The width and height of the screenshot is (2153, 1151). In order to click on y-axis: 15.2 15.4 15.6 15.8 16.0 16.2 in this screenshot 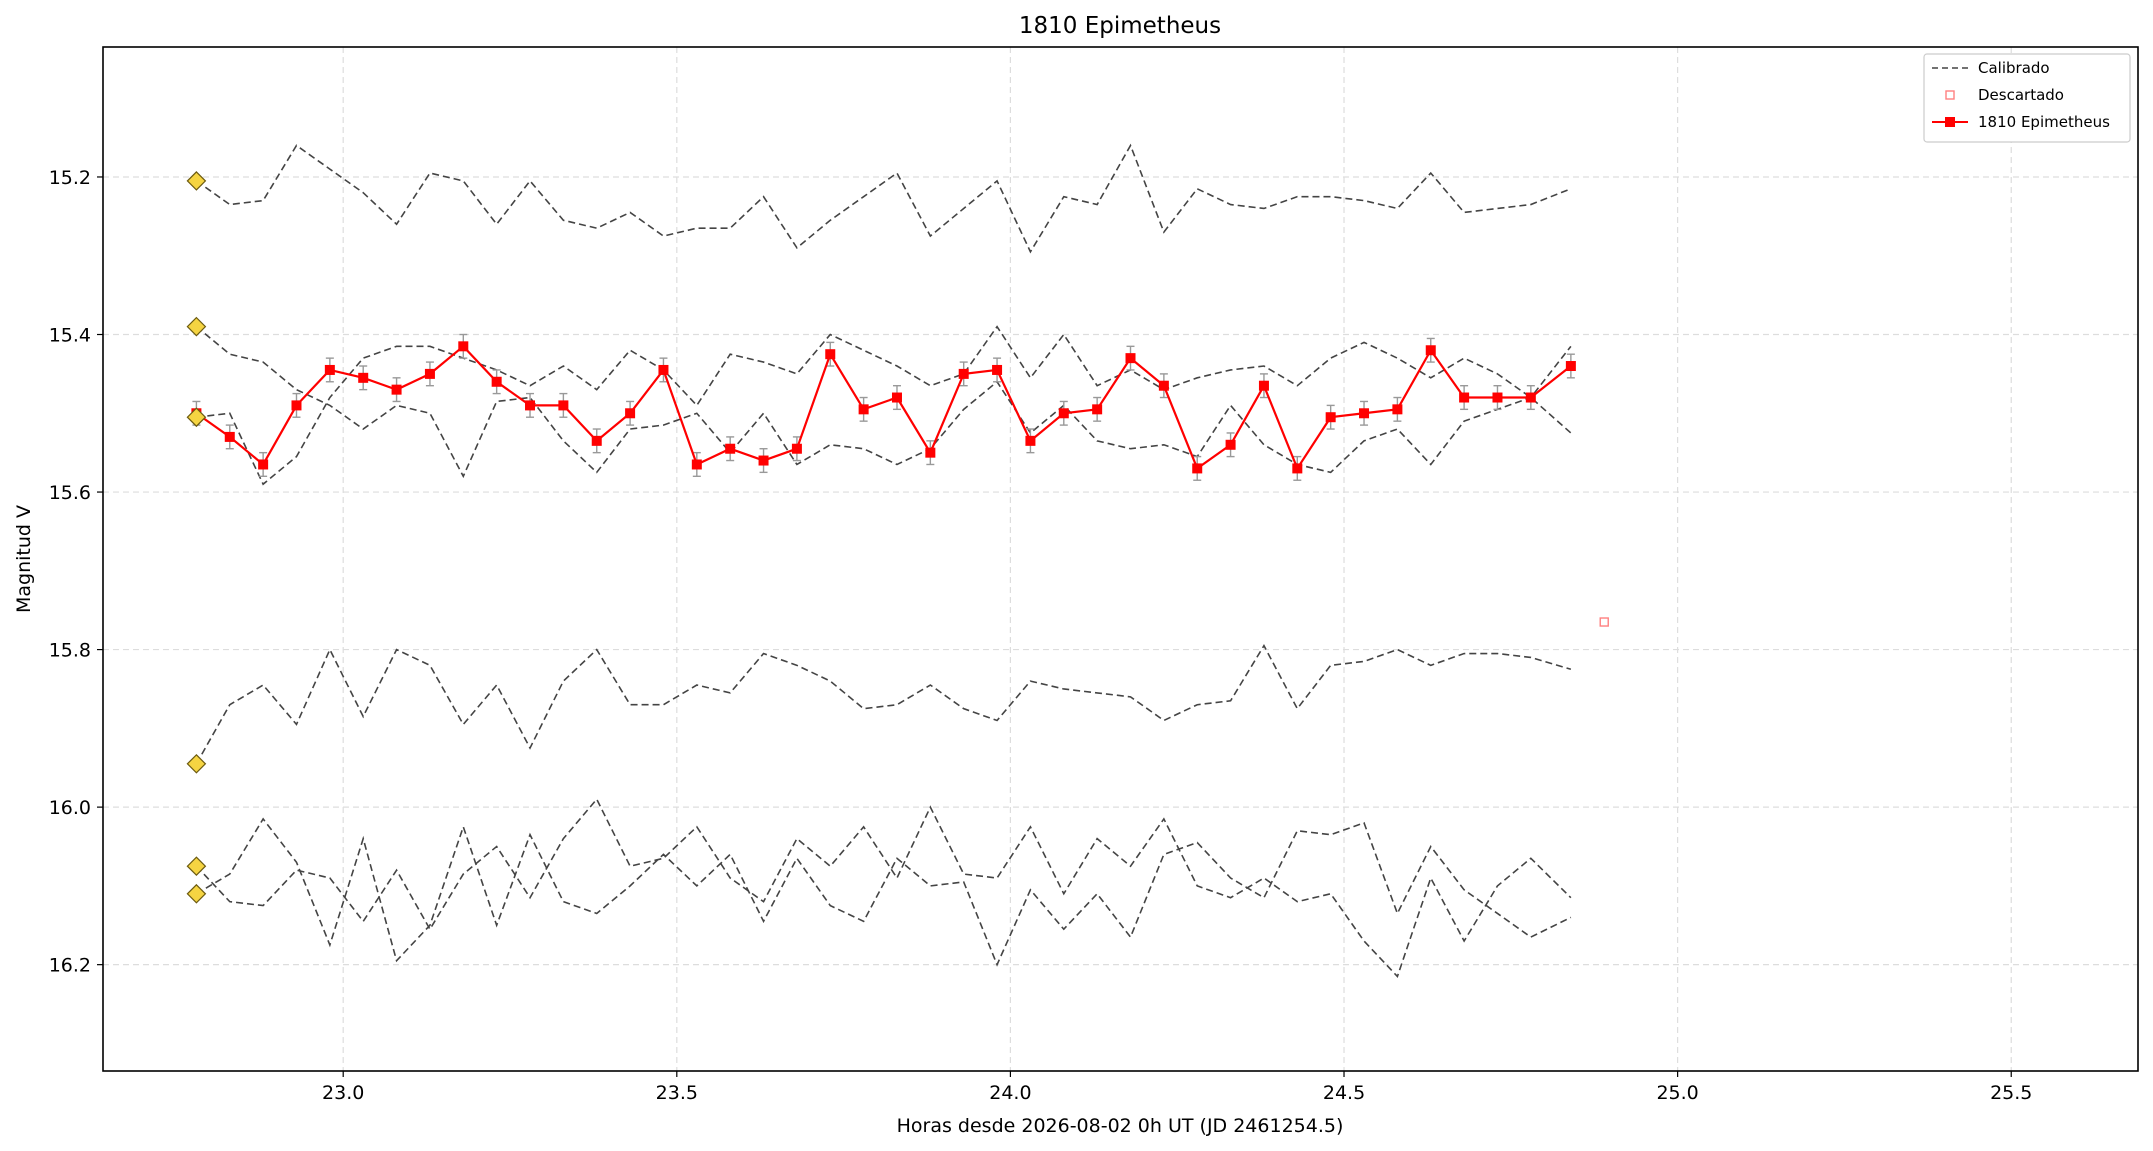, I will do `click(76, 572)`.